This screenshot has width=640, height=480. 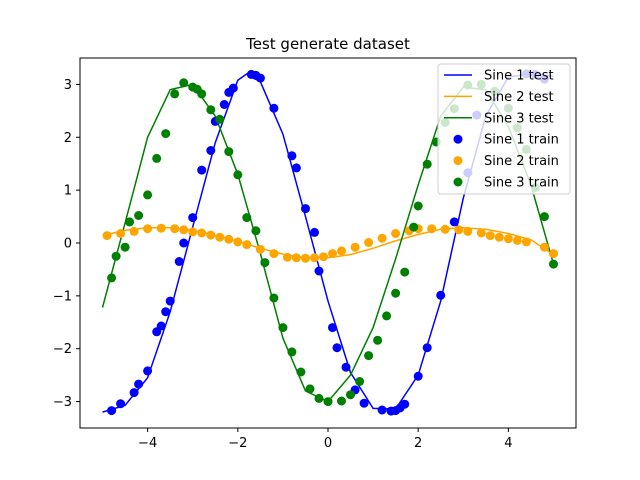 I want to click on legend-label: Sine 2 train, so click(x=521, y=161).